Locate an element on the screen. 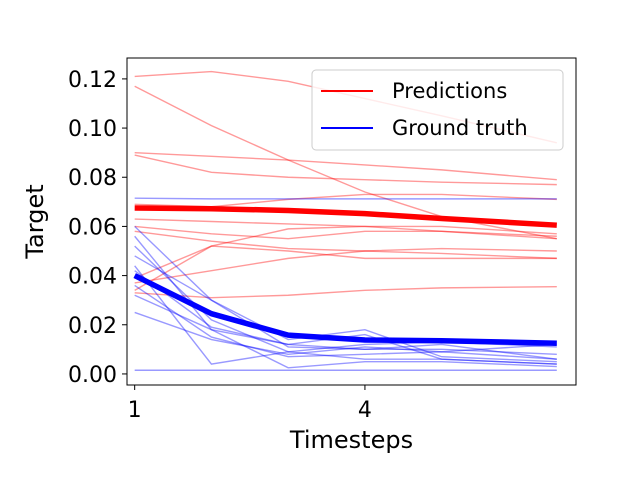  y-tick-label: 0.06 is located at coordinates (92, 227).